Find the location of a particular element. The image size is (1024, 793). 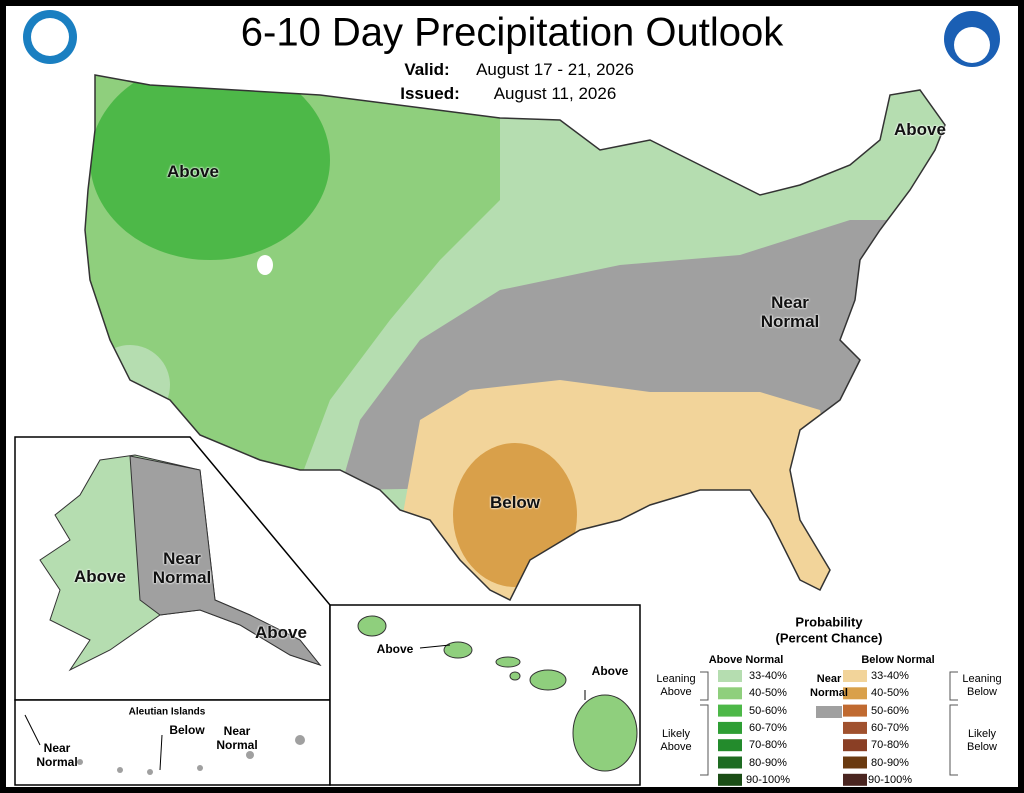

inset-title: Aleutian Islands is located at coordinates (167, 712).